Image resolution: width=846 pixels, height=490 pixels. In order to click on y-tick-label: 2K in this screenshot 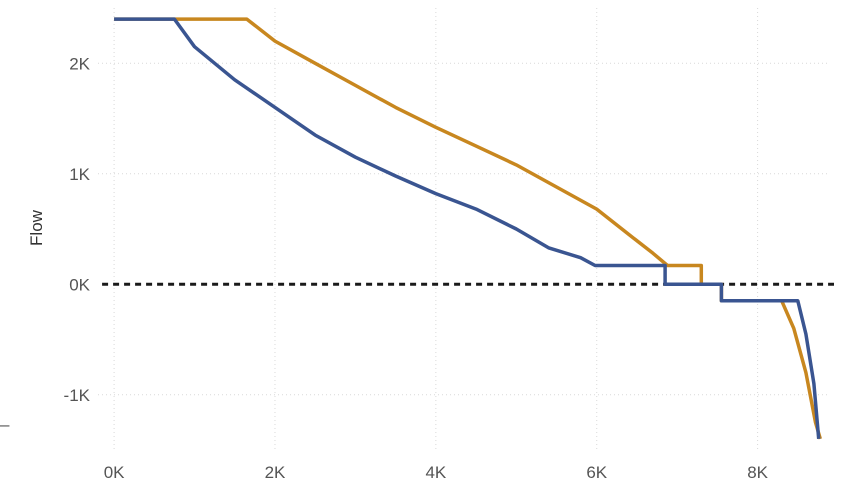, I will do `click(79, 63)`.